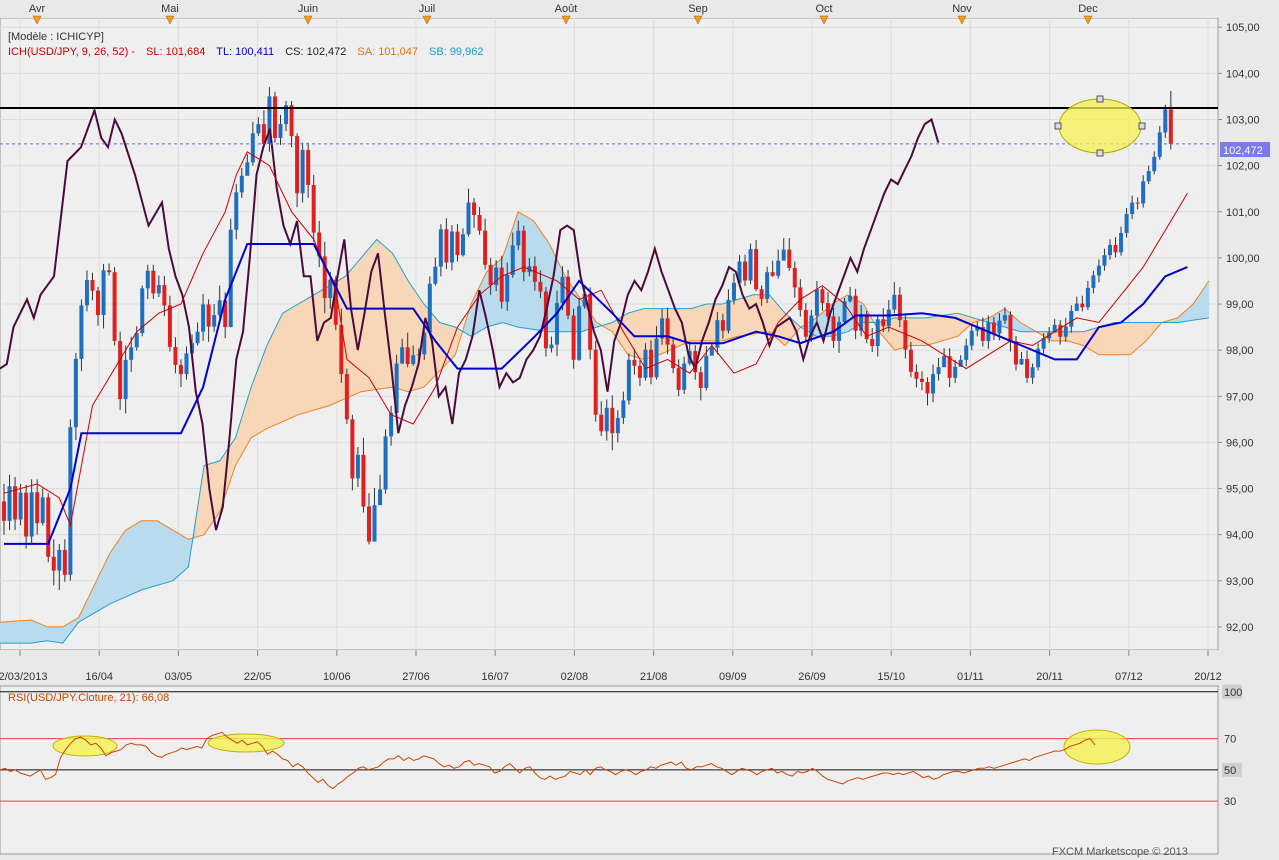 Image resolution: width=1279 pixels, height=860 pixels. What do you see at coordinates (575, 677) in the screenshot?
I see `date-tick-label: 02/08` at bounding box center [575, 677].